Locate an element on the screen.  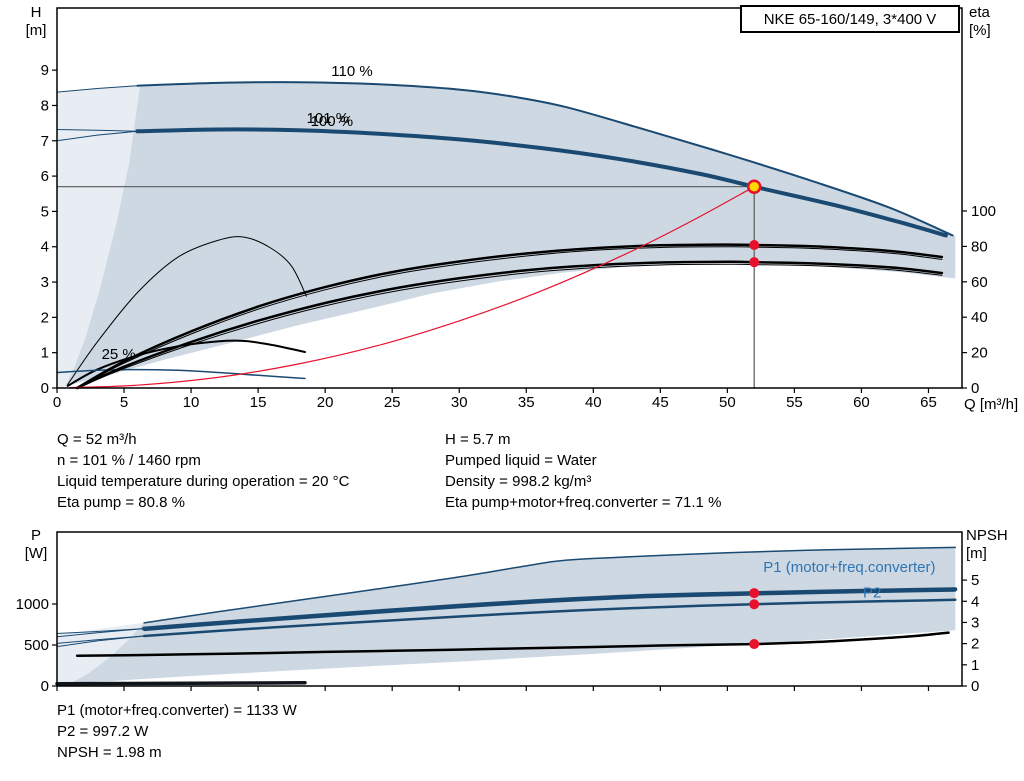
eta-total-thin is located at coordinates (509, 326).